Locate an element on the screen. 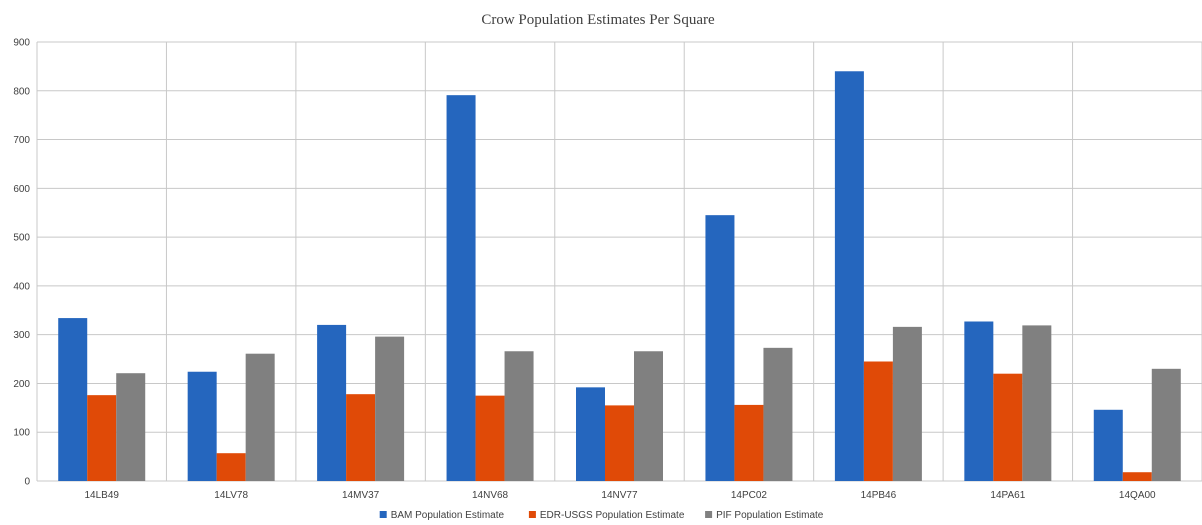  x-tick-label: 14NV77 is located at coordinates (619, 495).